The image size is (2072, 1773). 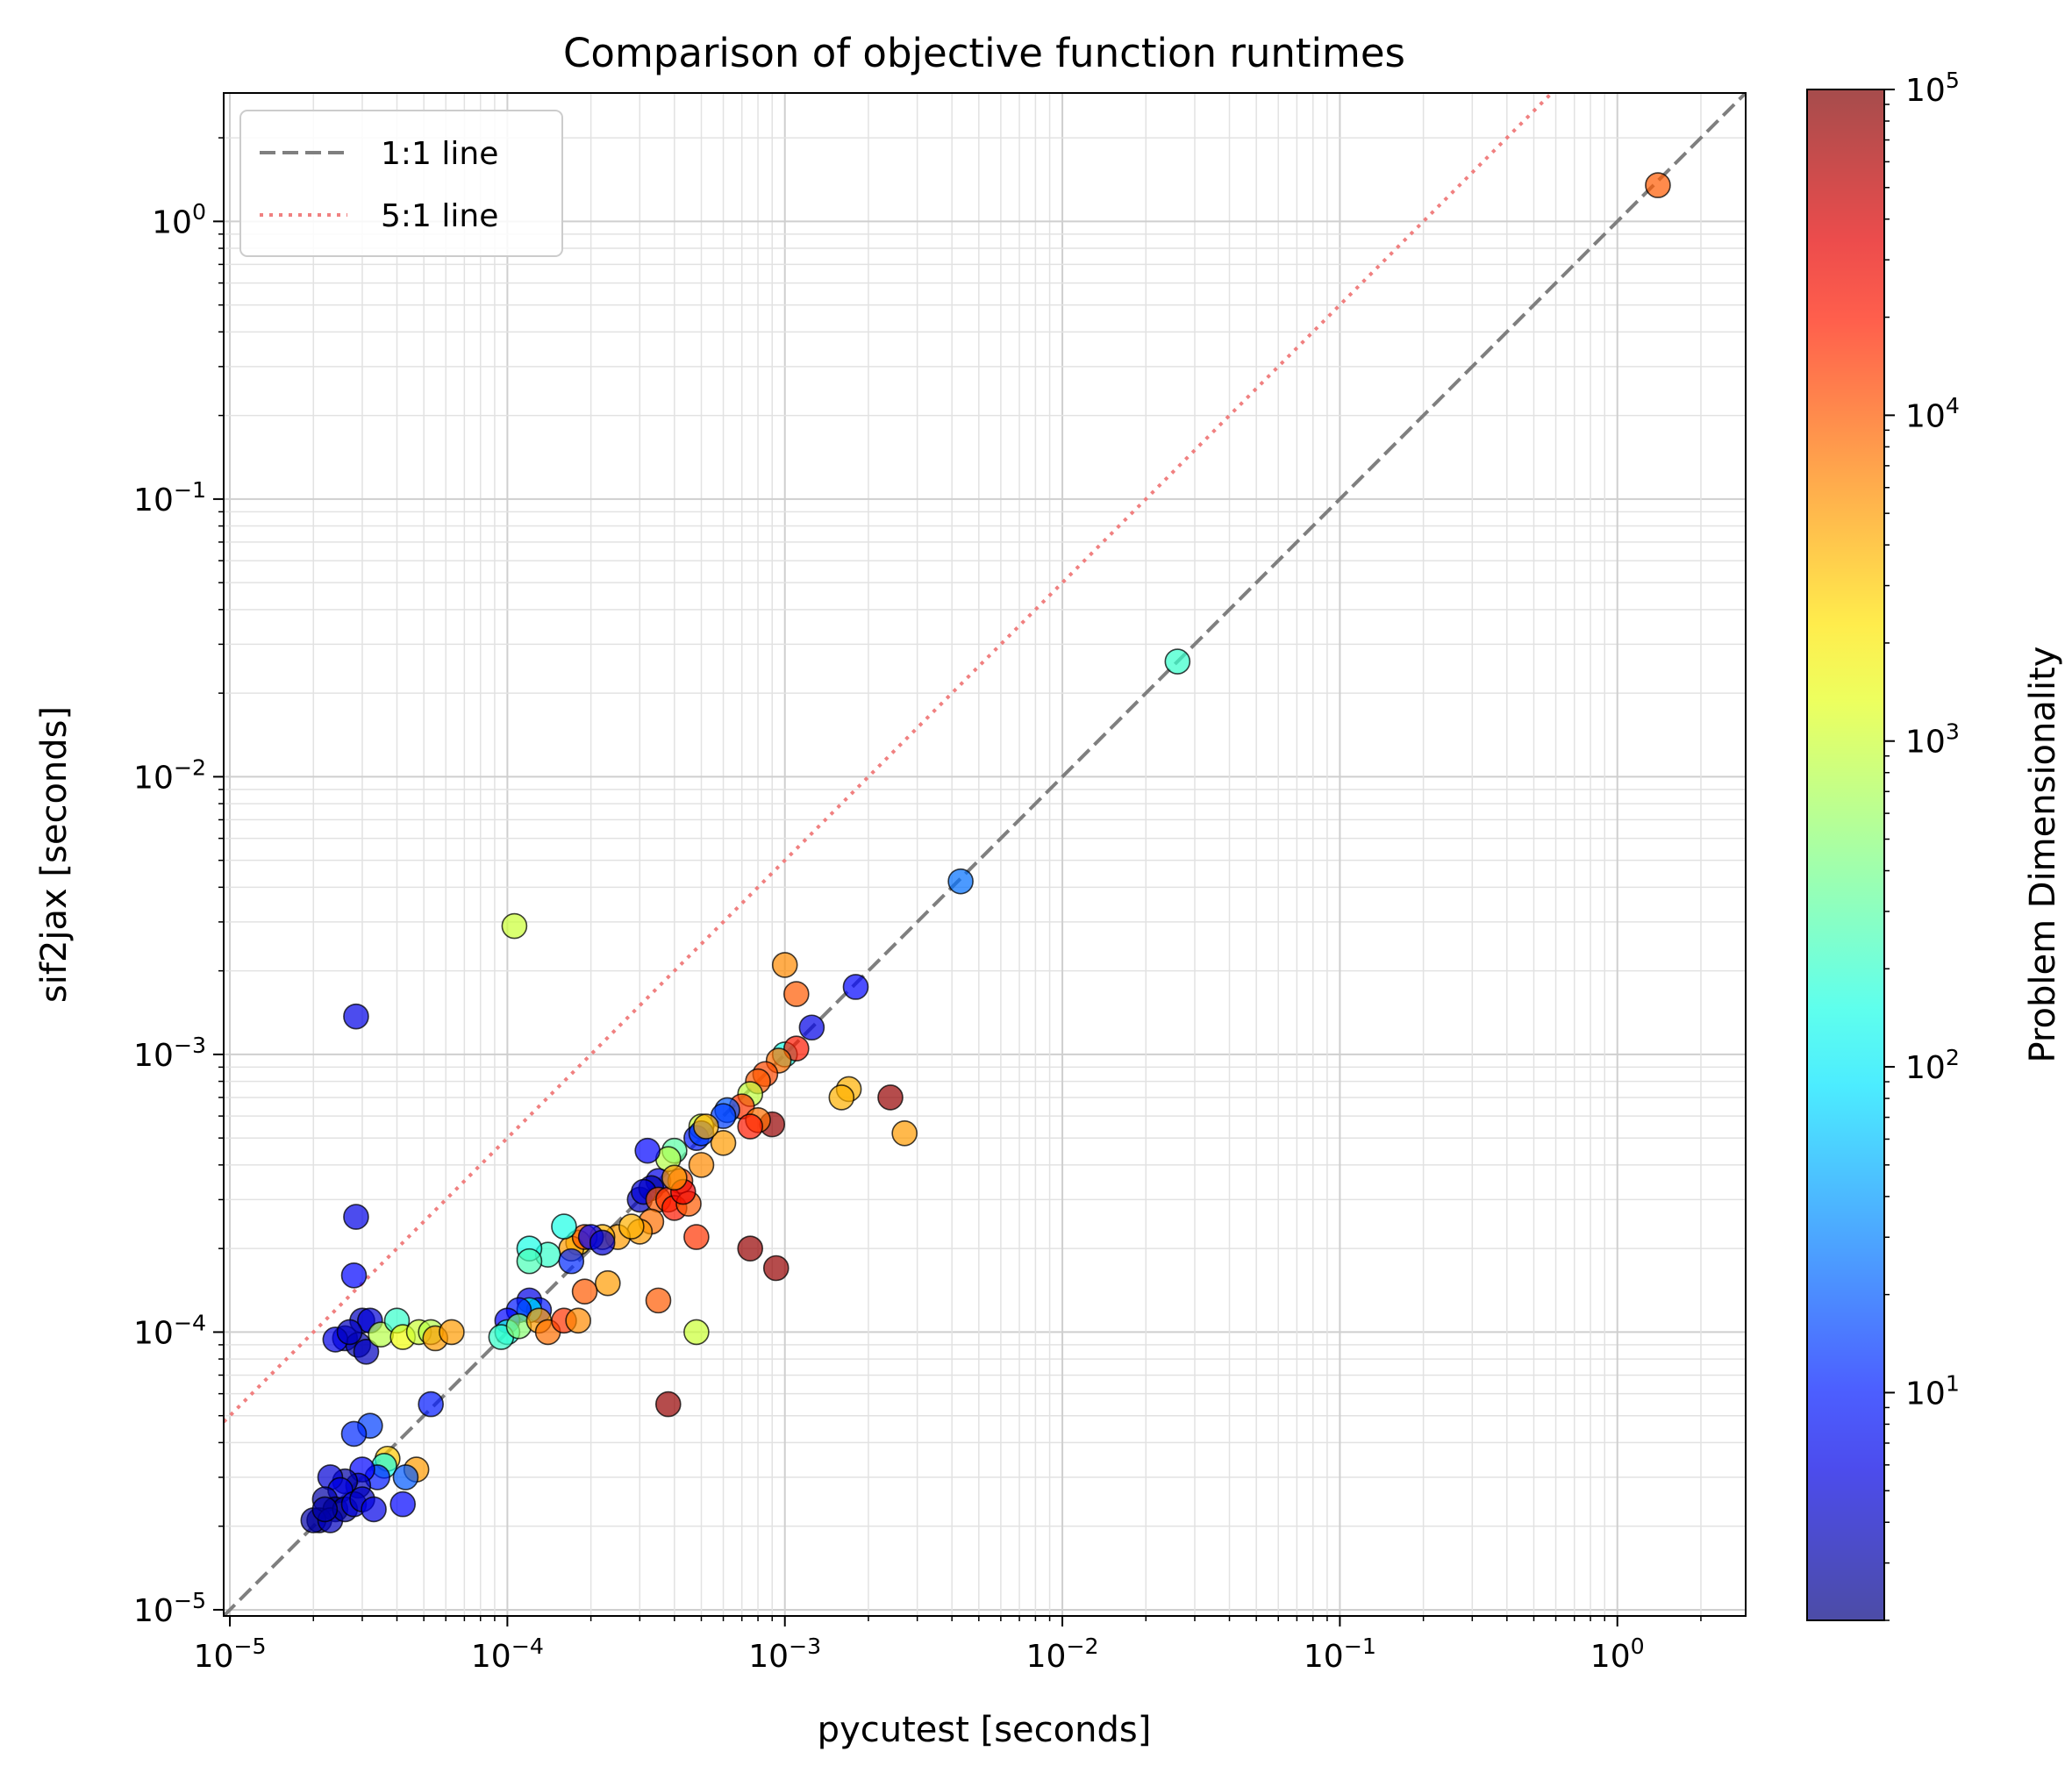 I want to click on x-tick-label: 10⁻⁴, so click(x=508, y=1654).